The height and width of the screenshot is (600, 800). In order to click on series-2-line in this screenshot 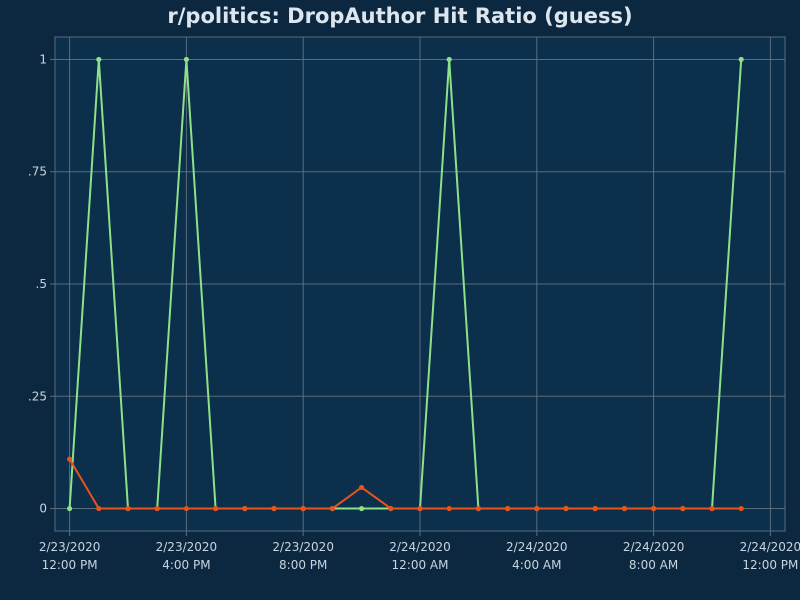, I will do `click(405, 484)`.